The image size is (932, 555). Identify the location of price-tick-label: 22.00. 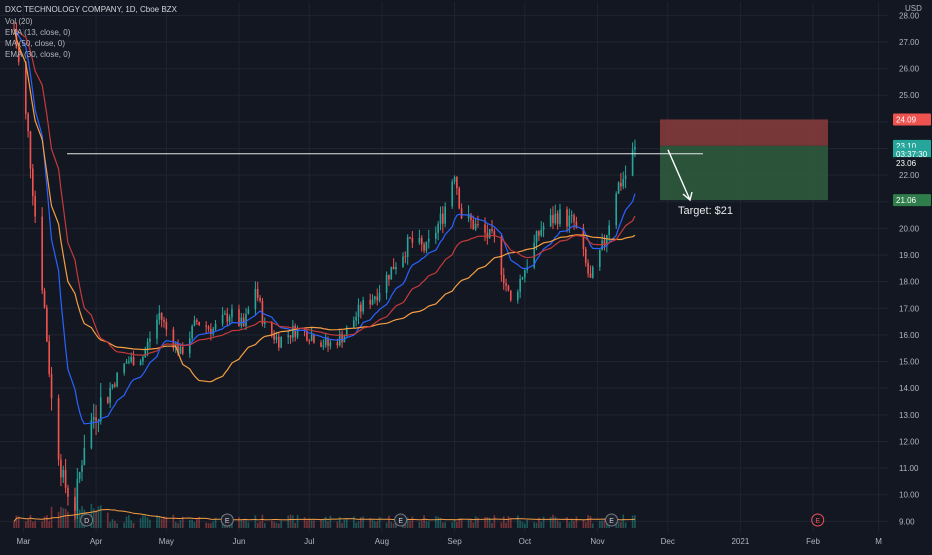
(909, 175).